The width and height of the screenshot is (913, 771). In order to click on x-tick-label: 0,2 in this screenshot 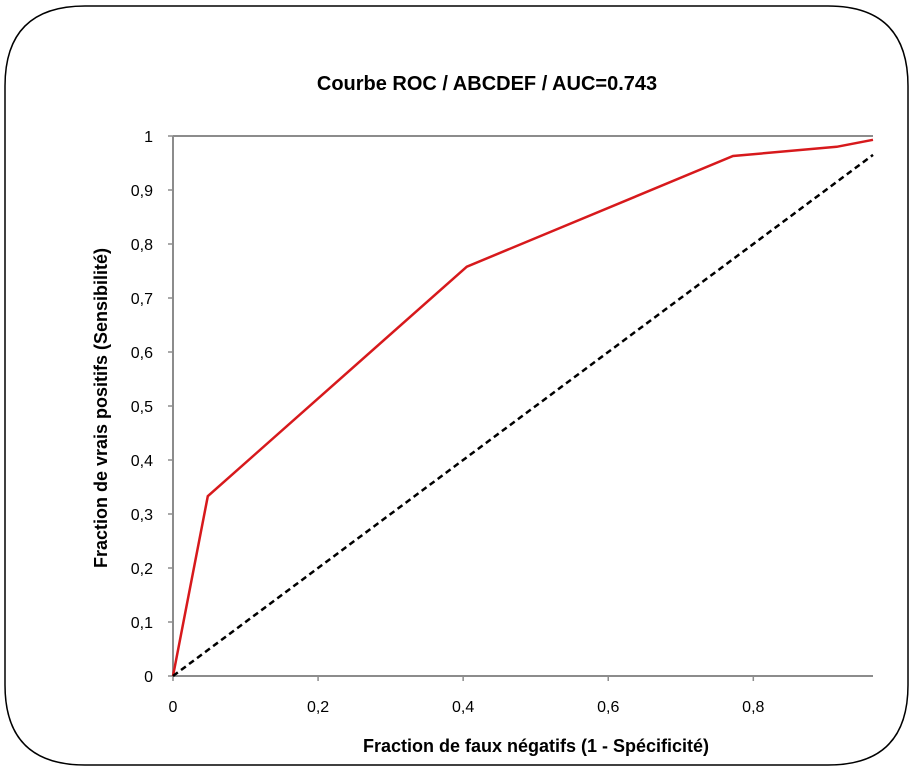, I will do `click(318, 707)`.